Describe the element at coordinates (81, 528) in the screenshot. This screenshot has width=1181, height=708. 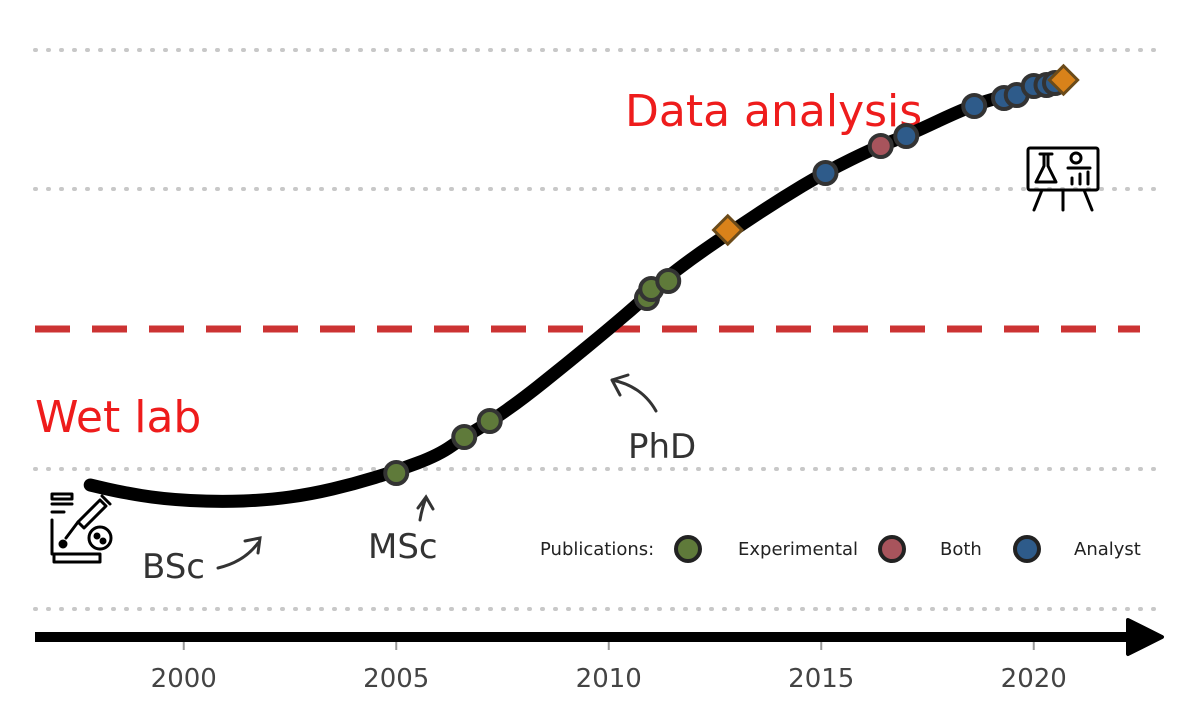
I see `lab-dropper-icon` at that location.